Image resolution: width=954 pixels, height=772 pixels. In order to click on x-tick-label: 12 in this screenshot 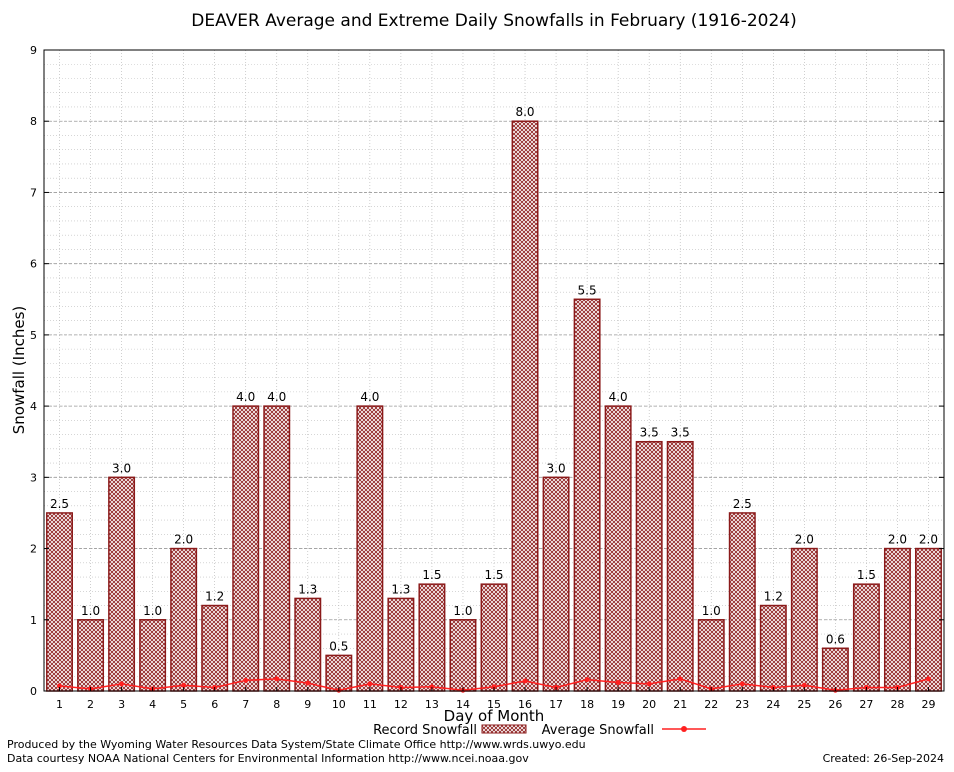, I will do `click(401, 704)`.